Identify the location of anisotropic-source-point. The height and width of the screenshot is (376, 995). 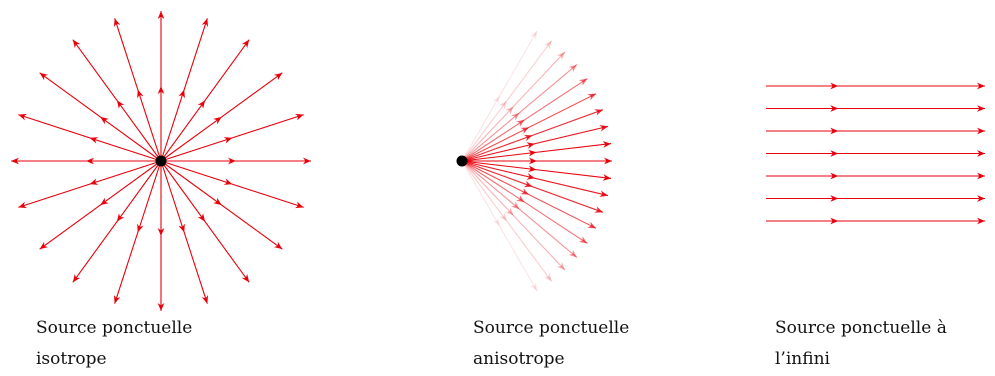
(462, 161).